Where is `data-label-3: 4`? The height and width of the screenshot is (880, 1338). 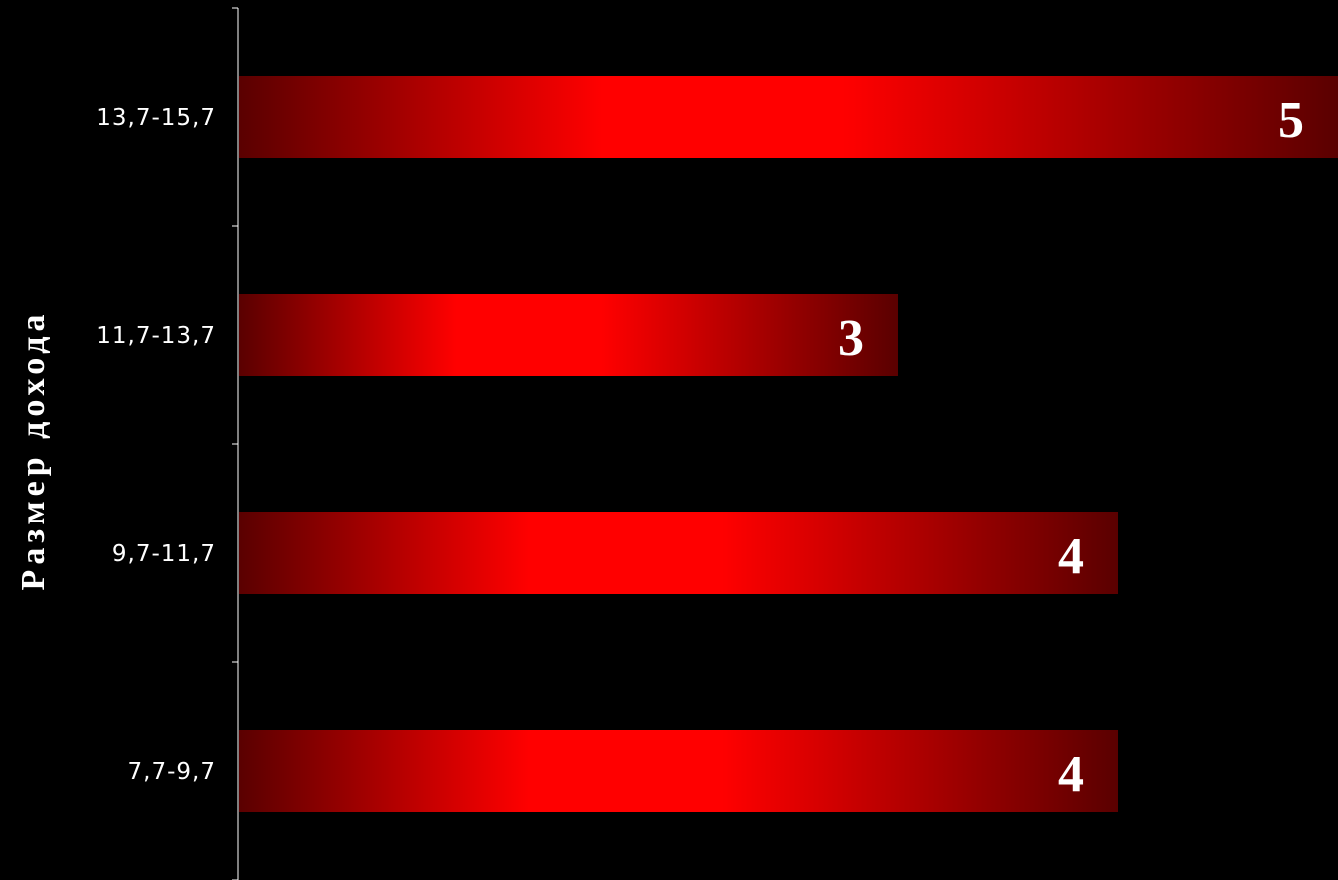 data-label-3: 4 is located at coordinates (1071, 556).